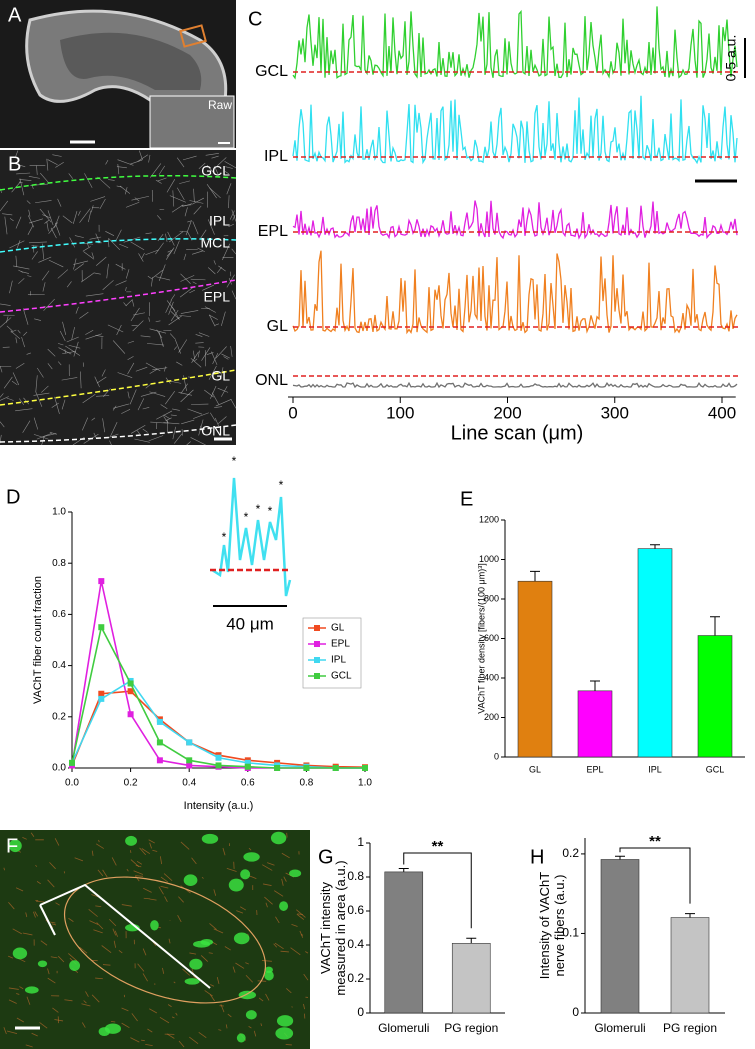  What do you see at coordinates (276, 156) in the screenshot?
I see `trace-label: IPL` at bounding box center [276, 156].